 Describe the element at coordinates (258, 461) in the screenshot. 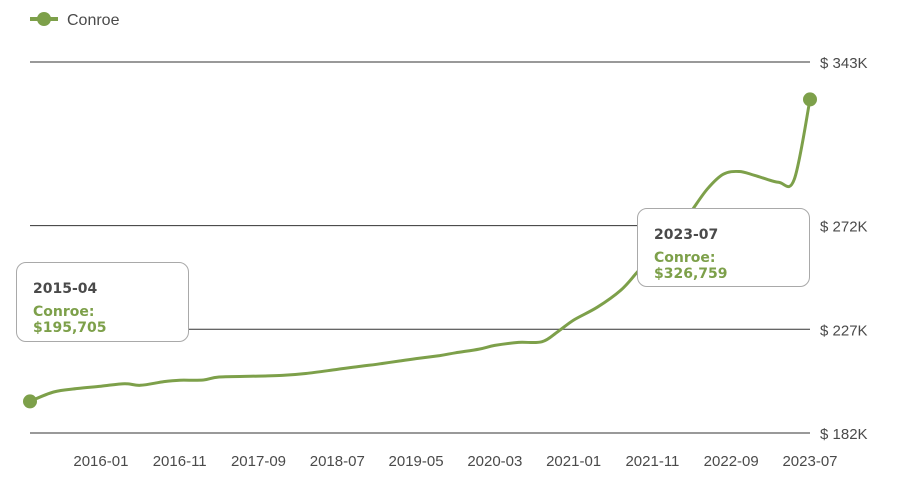

I see `x-tick-label: 2017-09` at that location.